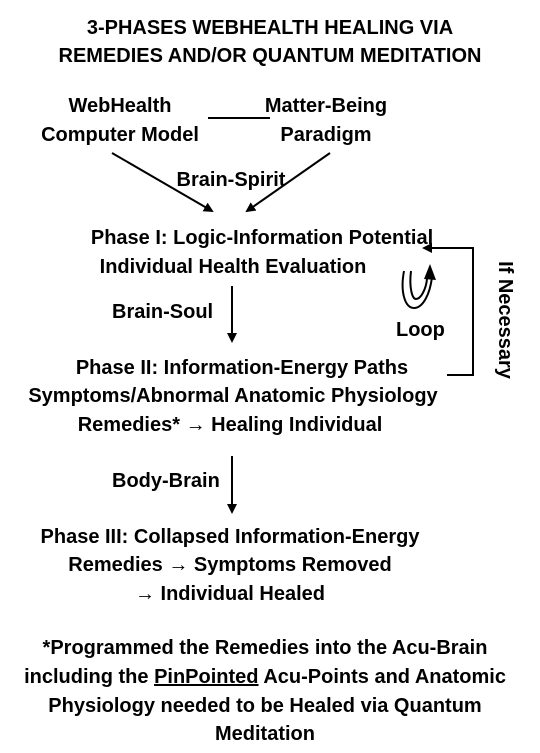 The image size is (540, 753). What do you see at coordinates (288, 182) in the screenshot?
I see `arrow-matter-to-phase1` at bounding box center [288, 182].